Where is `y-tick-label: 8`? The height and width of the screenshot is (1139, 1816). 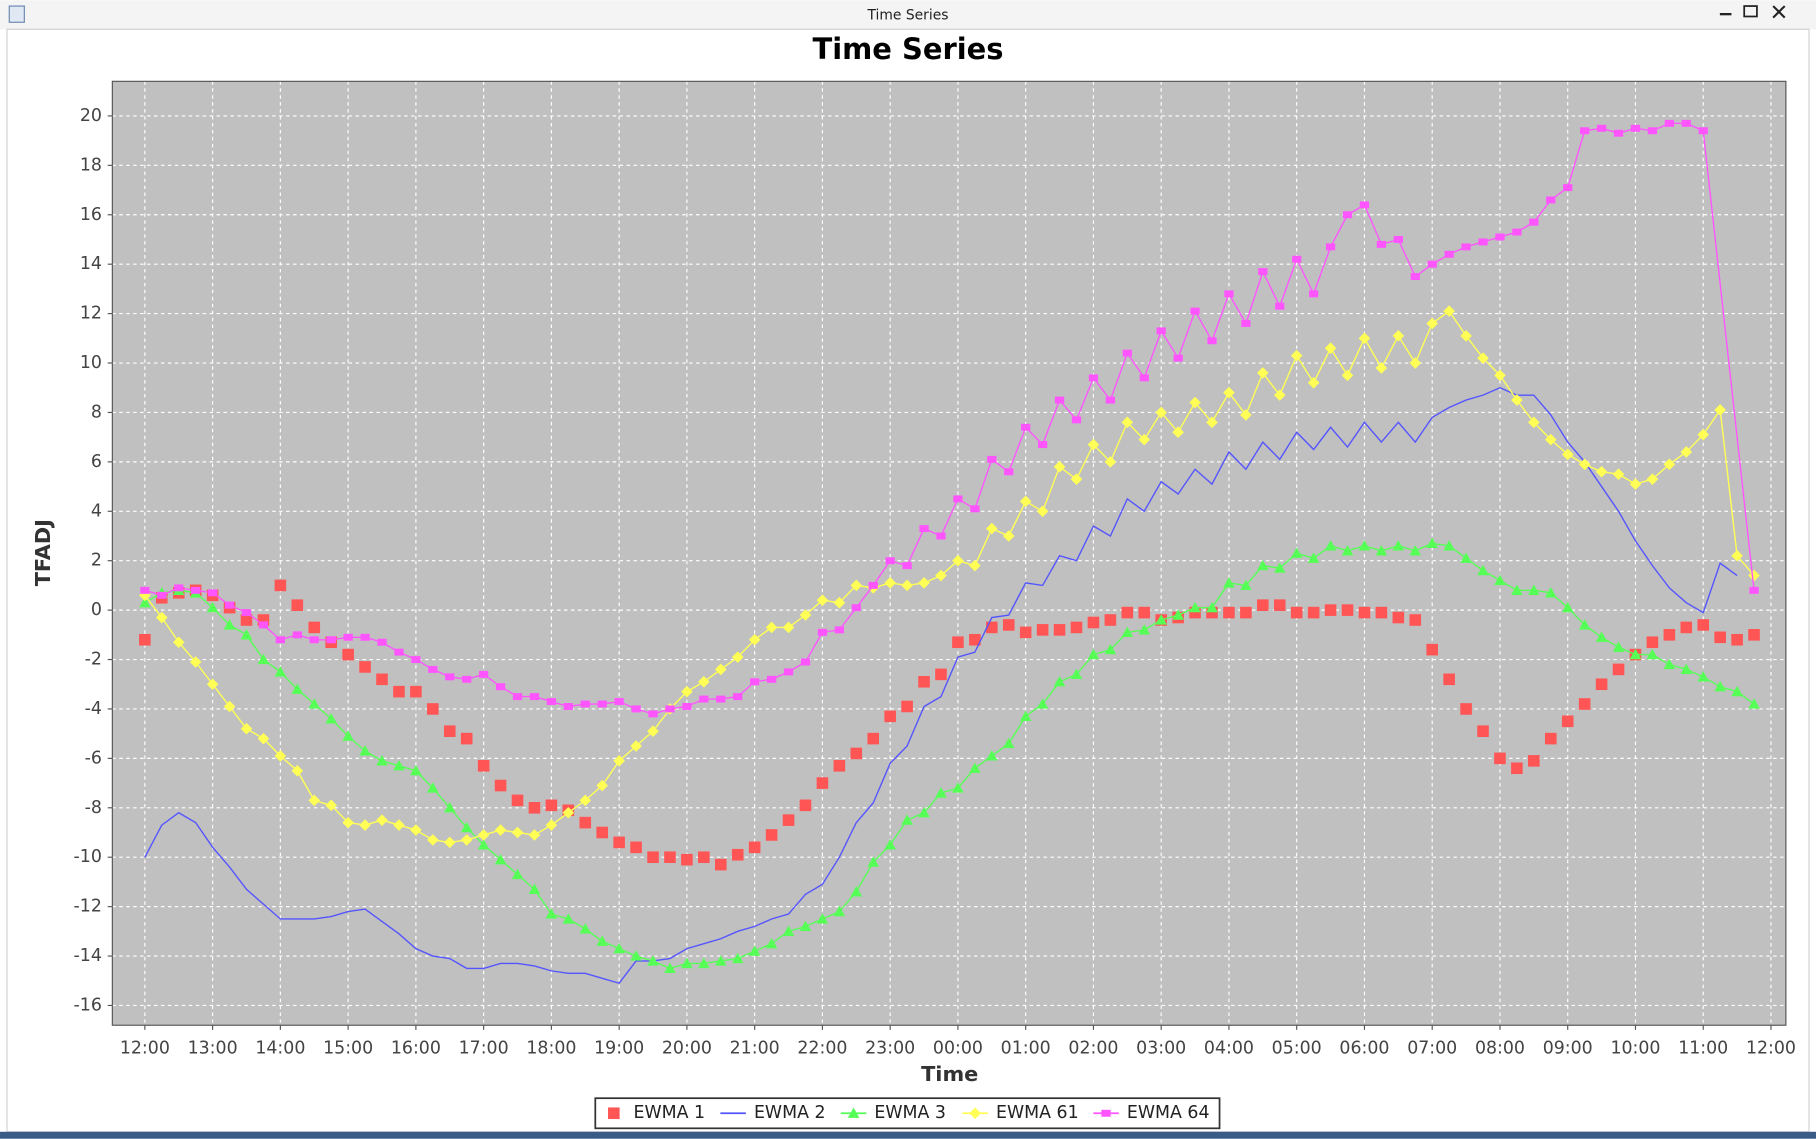
y-tick-label: 8 is located at coordinates (96, 412).